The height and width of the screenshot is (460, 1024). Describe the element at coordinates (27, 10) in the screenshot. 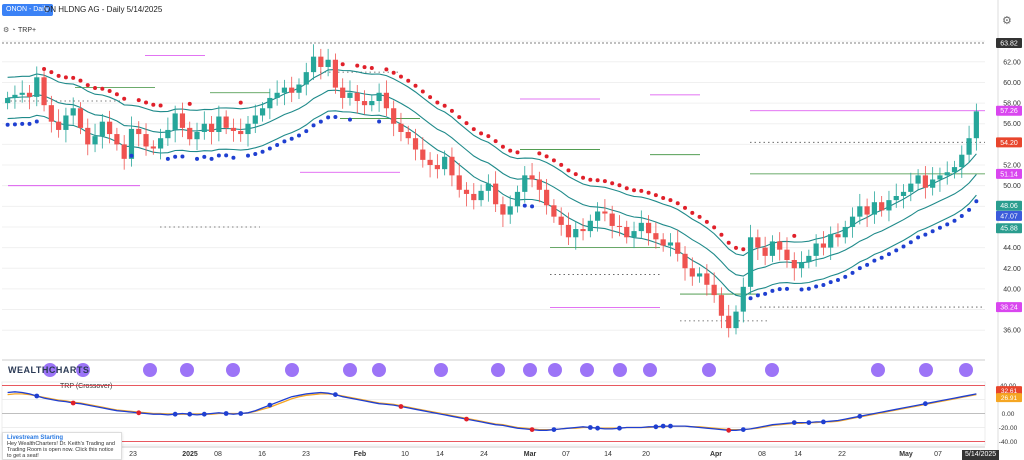

I see `symbol-badge: ONON - Daily` at that location.